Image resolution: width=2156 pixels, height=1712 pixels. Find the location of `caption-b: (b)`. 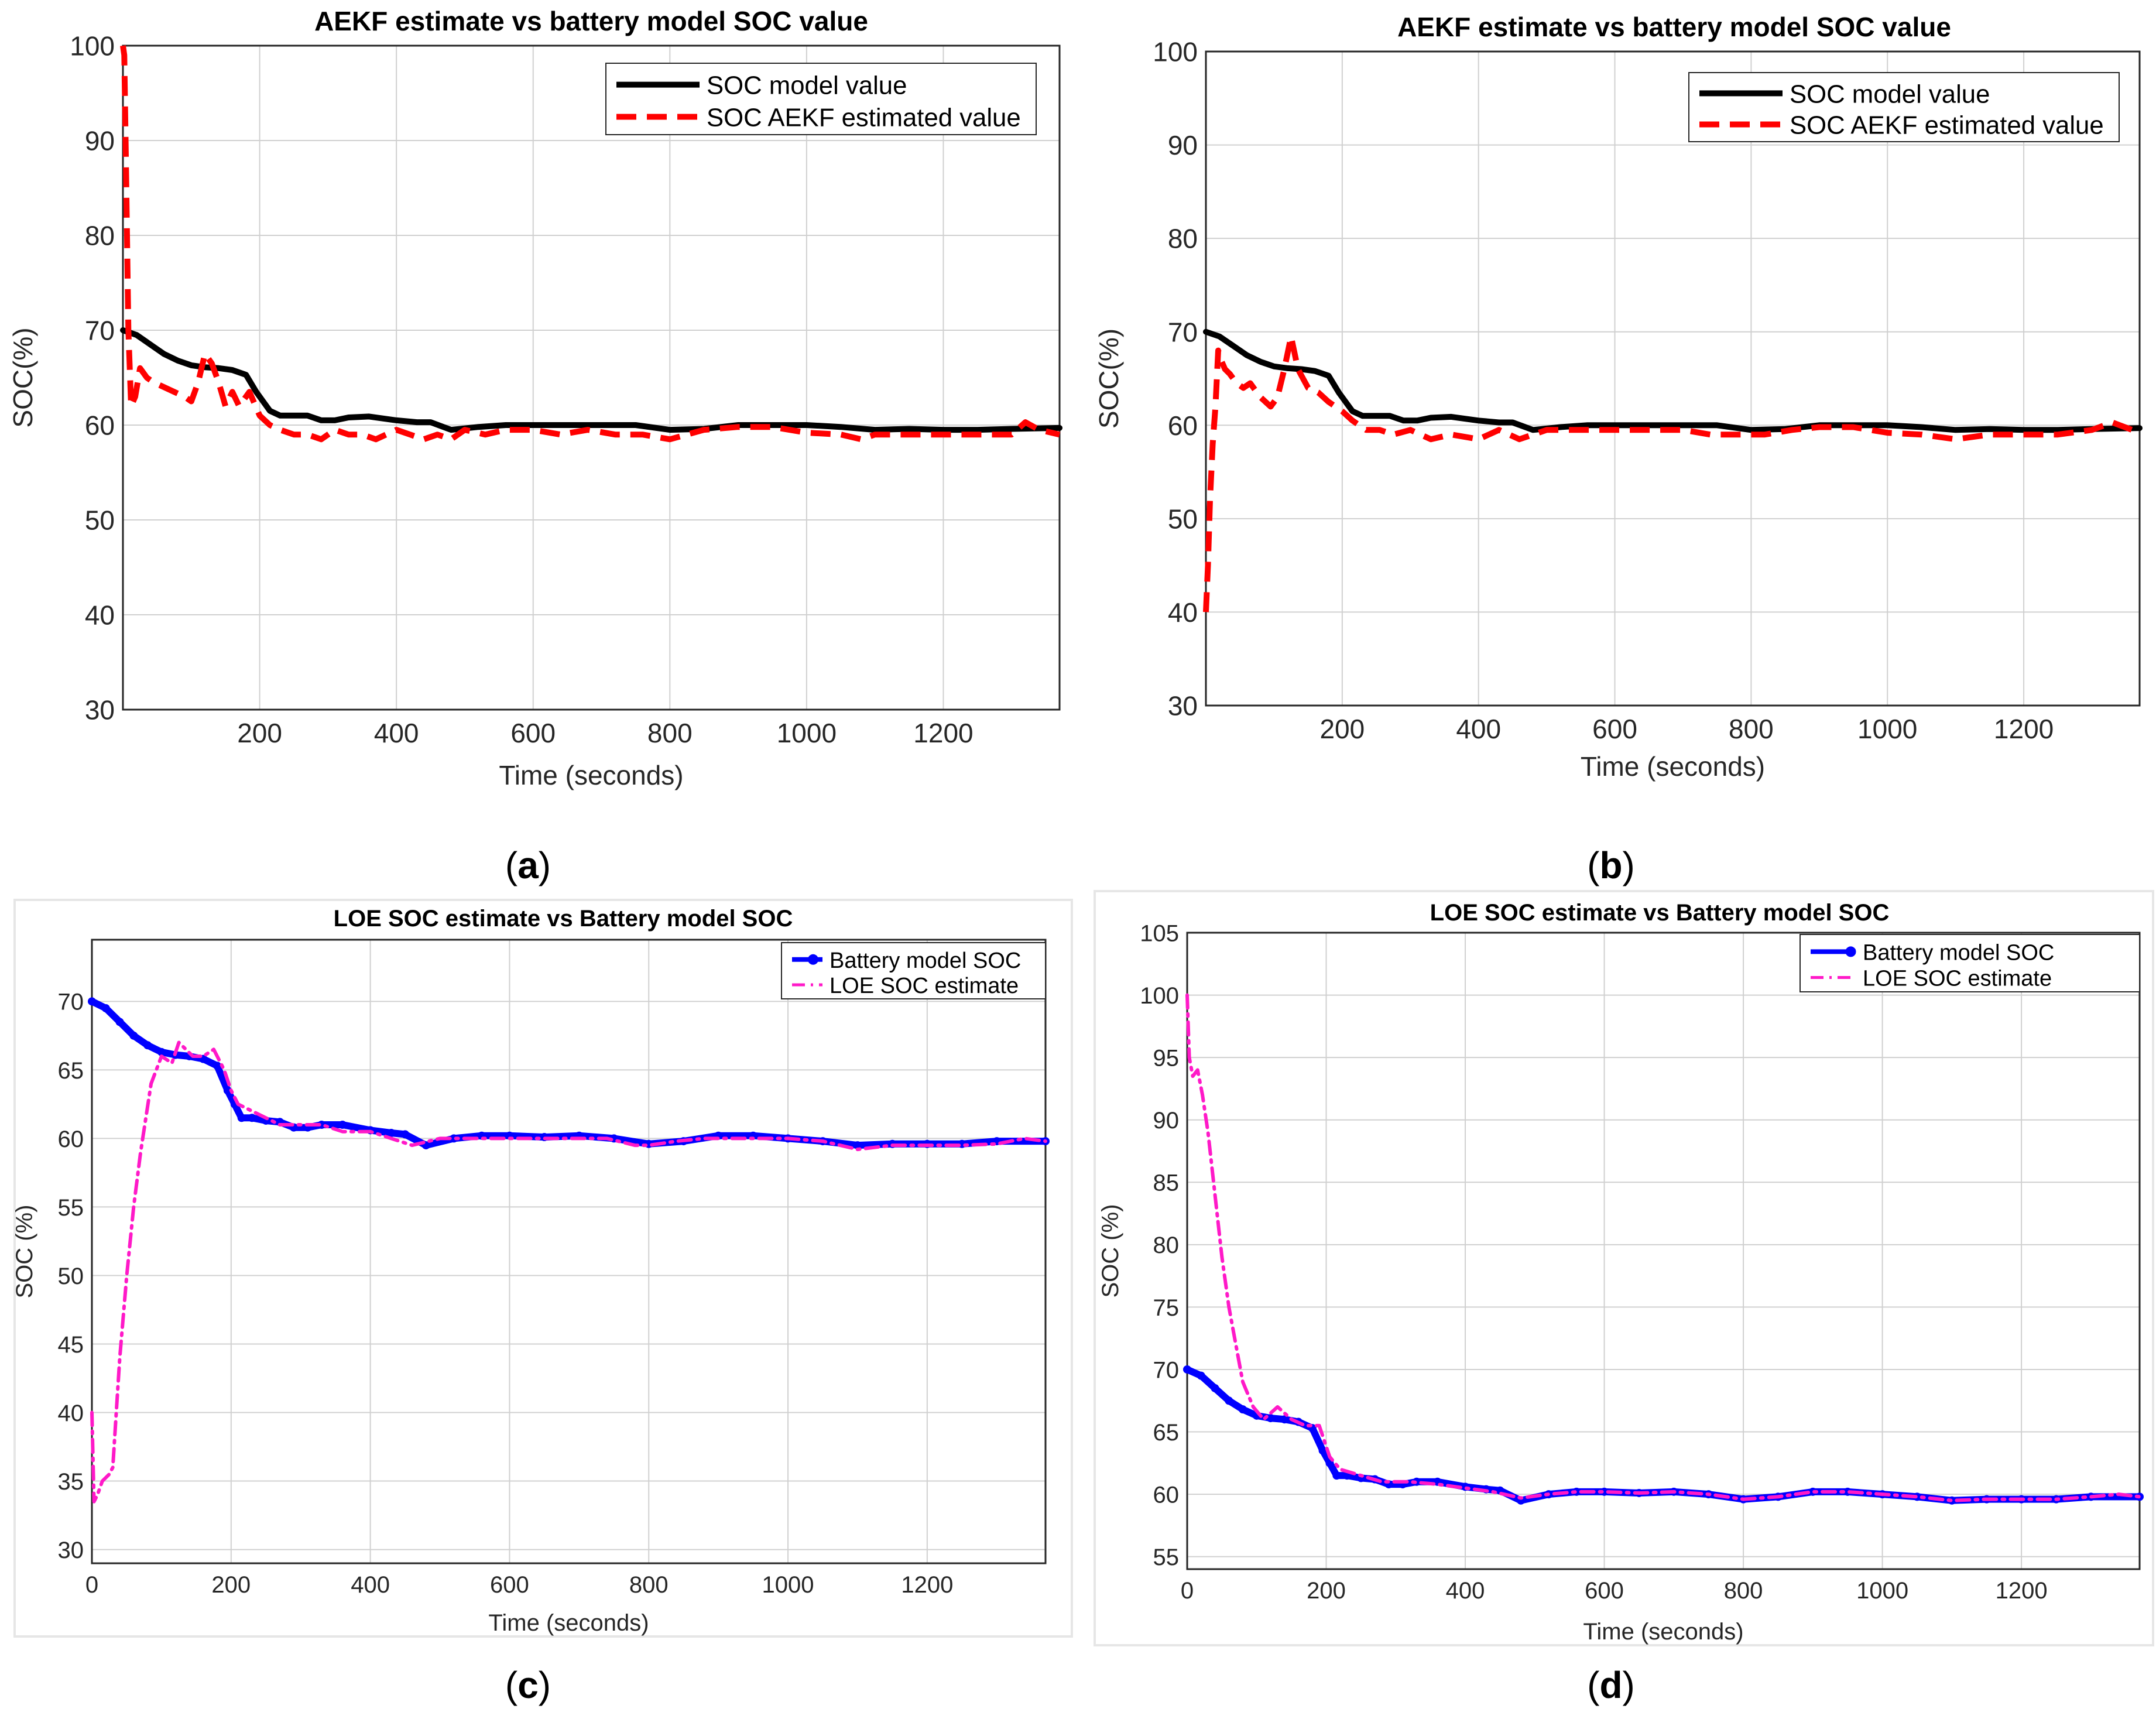

caption-b: (b) is located at coordinates (1611, 865).